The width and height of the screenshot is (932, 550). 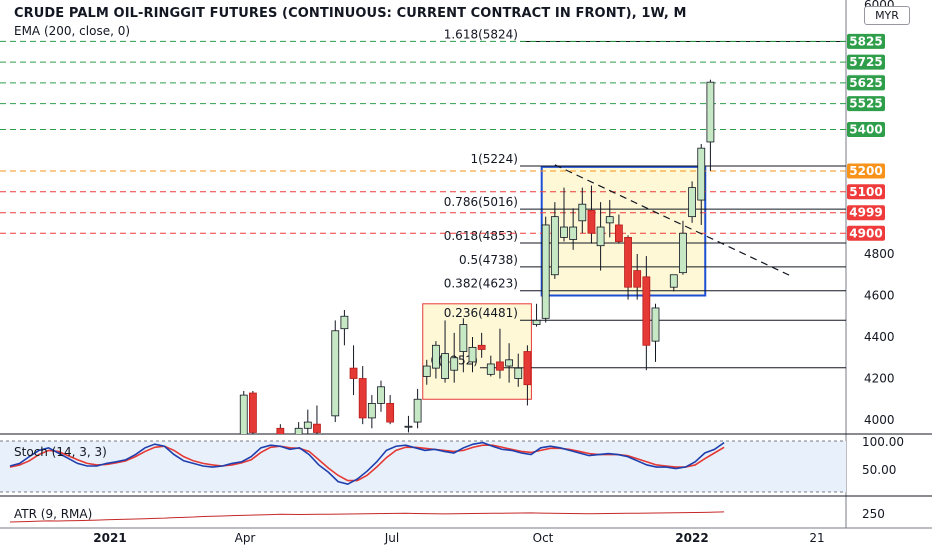 What do you see at coordinates (72, 31) in the screenshot?
I see `indicator-legend-ema: EMA (200, close, 0)` at bounding box center [72, 31].